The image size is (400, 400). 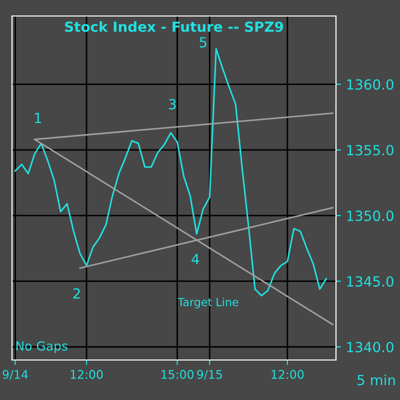 I want to click on annotation: 3, so click(x=172, y=104).